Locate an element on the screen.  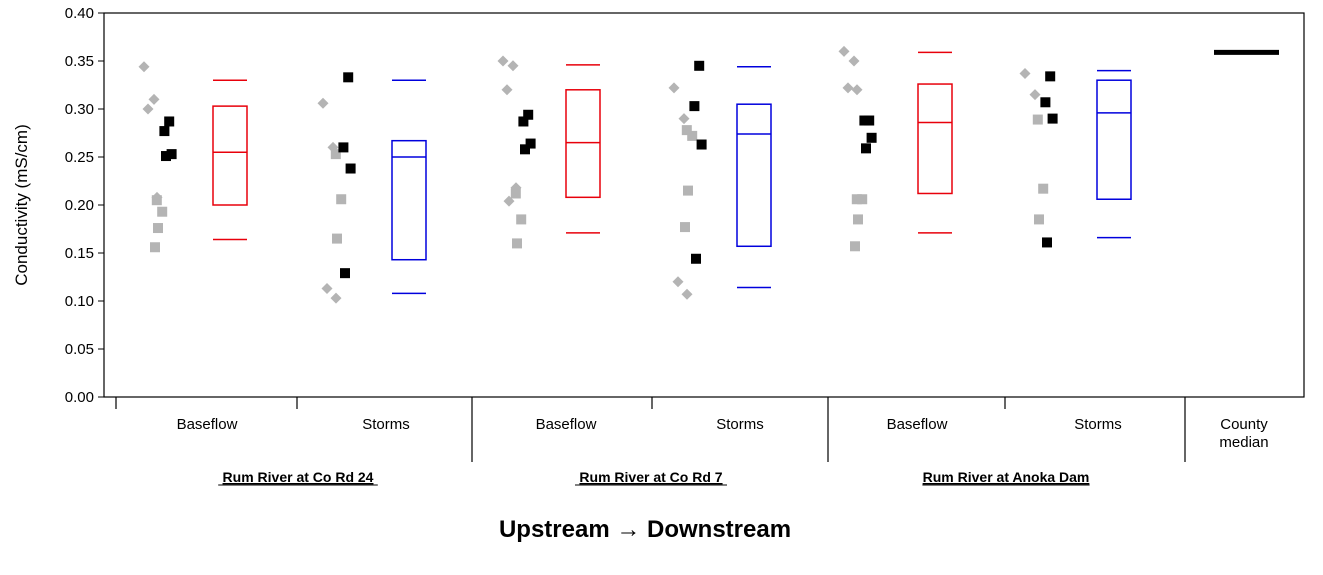
x-category-label: County is located at coordinates (1244, 424).